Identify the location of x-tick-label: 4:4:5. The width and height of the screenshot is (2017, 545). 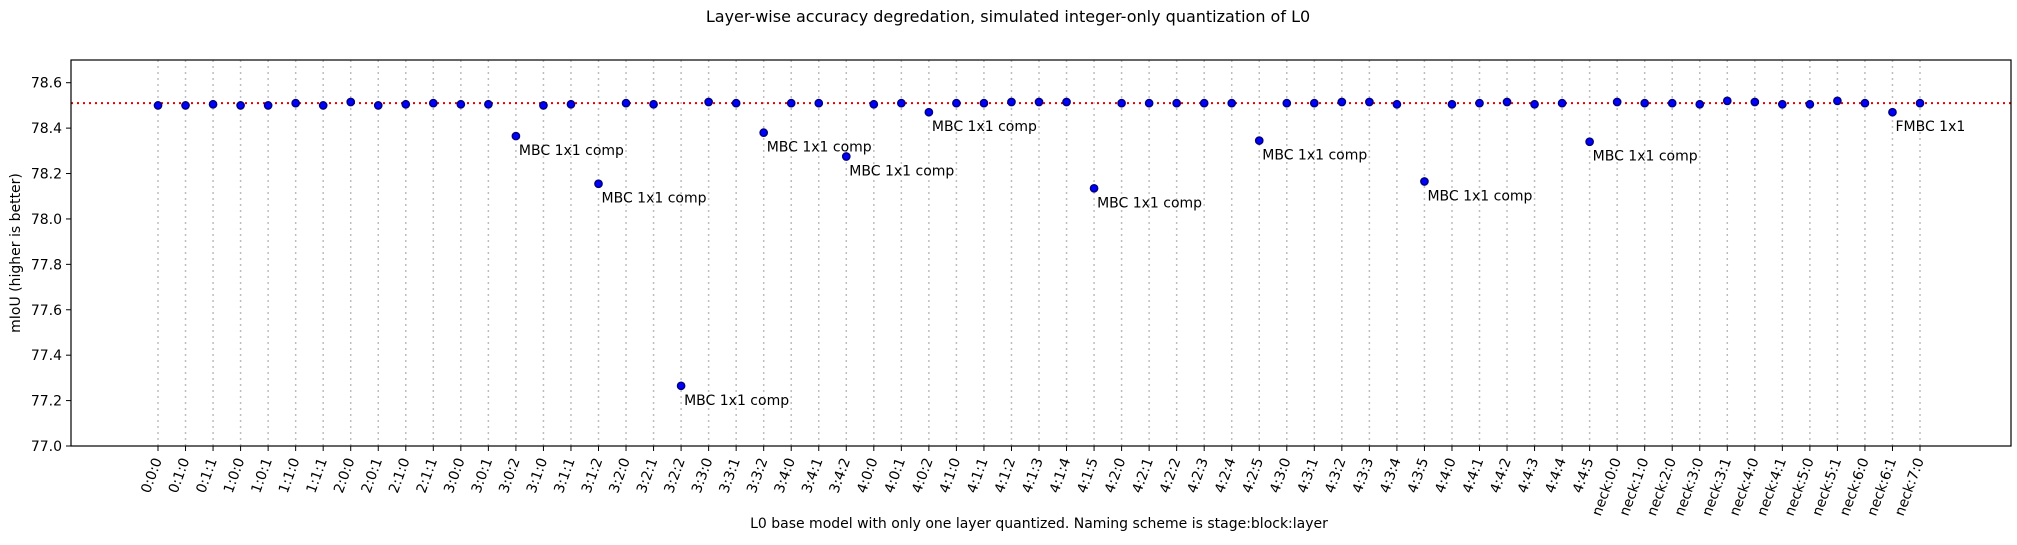
(1583, 475).